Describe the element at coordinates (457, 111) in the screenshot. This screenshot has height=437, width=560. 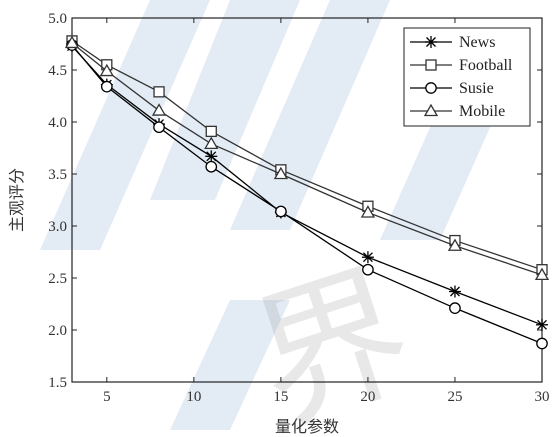
I see `legend-item: Mobile` at that location.